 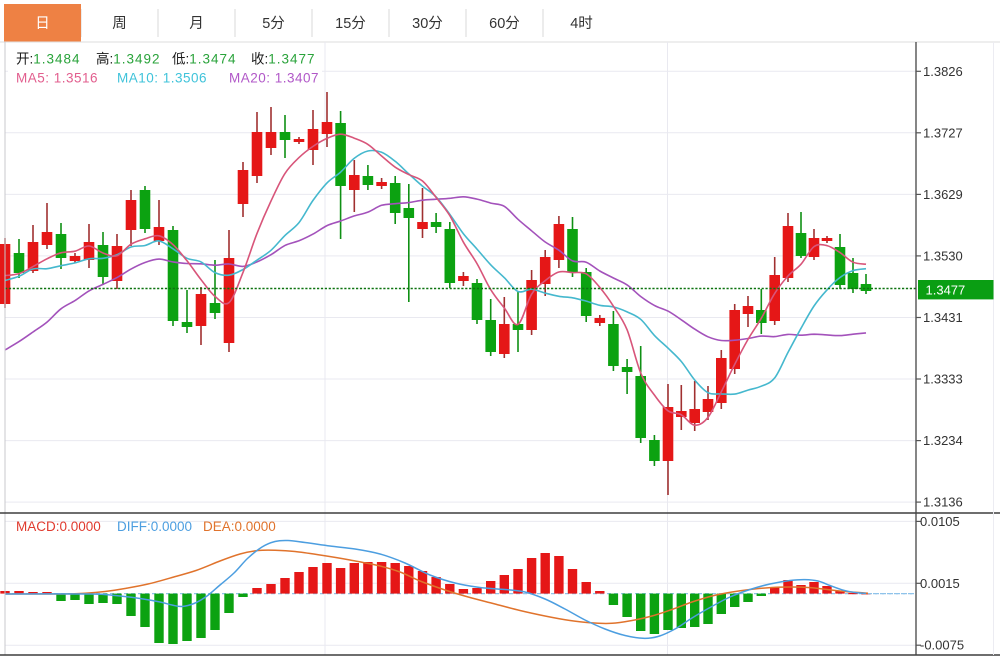 I want to click on svg-text: 1.3826, so click(x=943, y=71).